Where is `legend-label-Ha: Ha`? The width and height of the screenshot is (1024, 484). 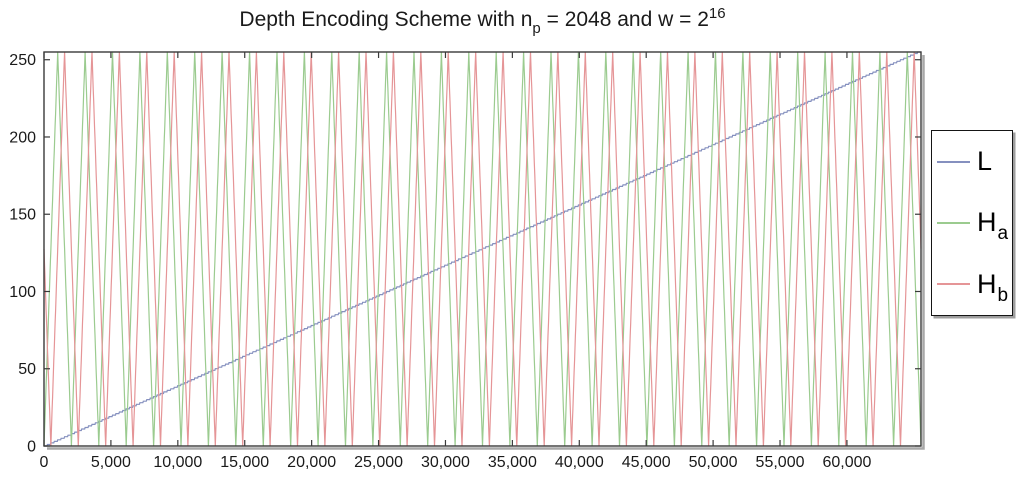
legend-label-Ha: Ha is located at coordinates (992, 225).